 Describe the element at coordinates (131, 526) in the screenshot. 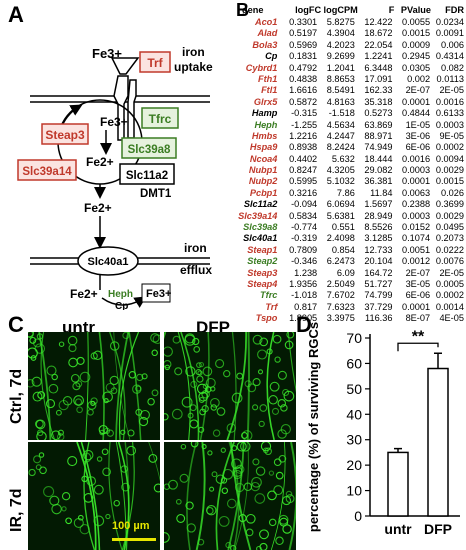

I see `scale-bar-label: 100 µm` at that location.